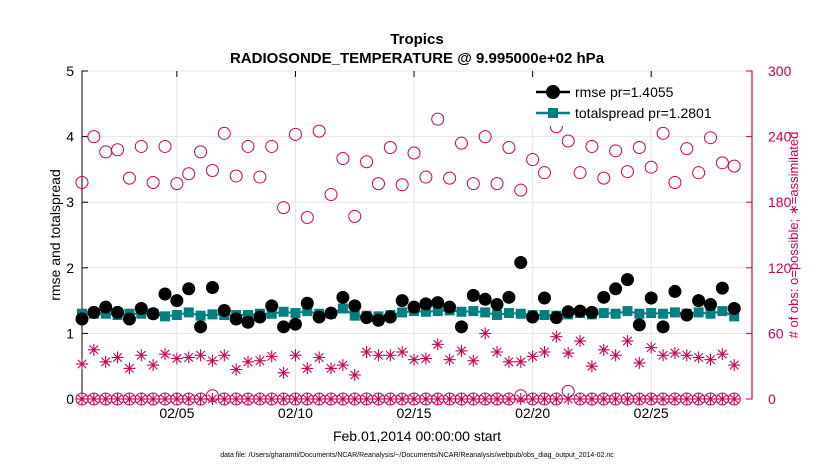  I want to click on series-assimilated-zero, so click(408, 399).